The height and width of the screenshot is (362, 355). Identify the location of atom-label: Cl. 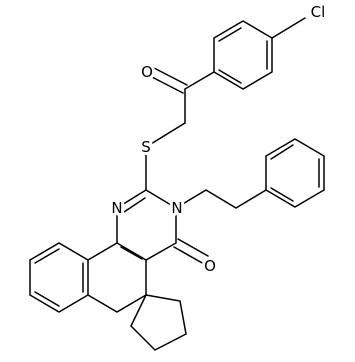
(318, 12).